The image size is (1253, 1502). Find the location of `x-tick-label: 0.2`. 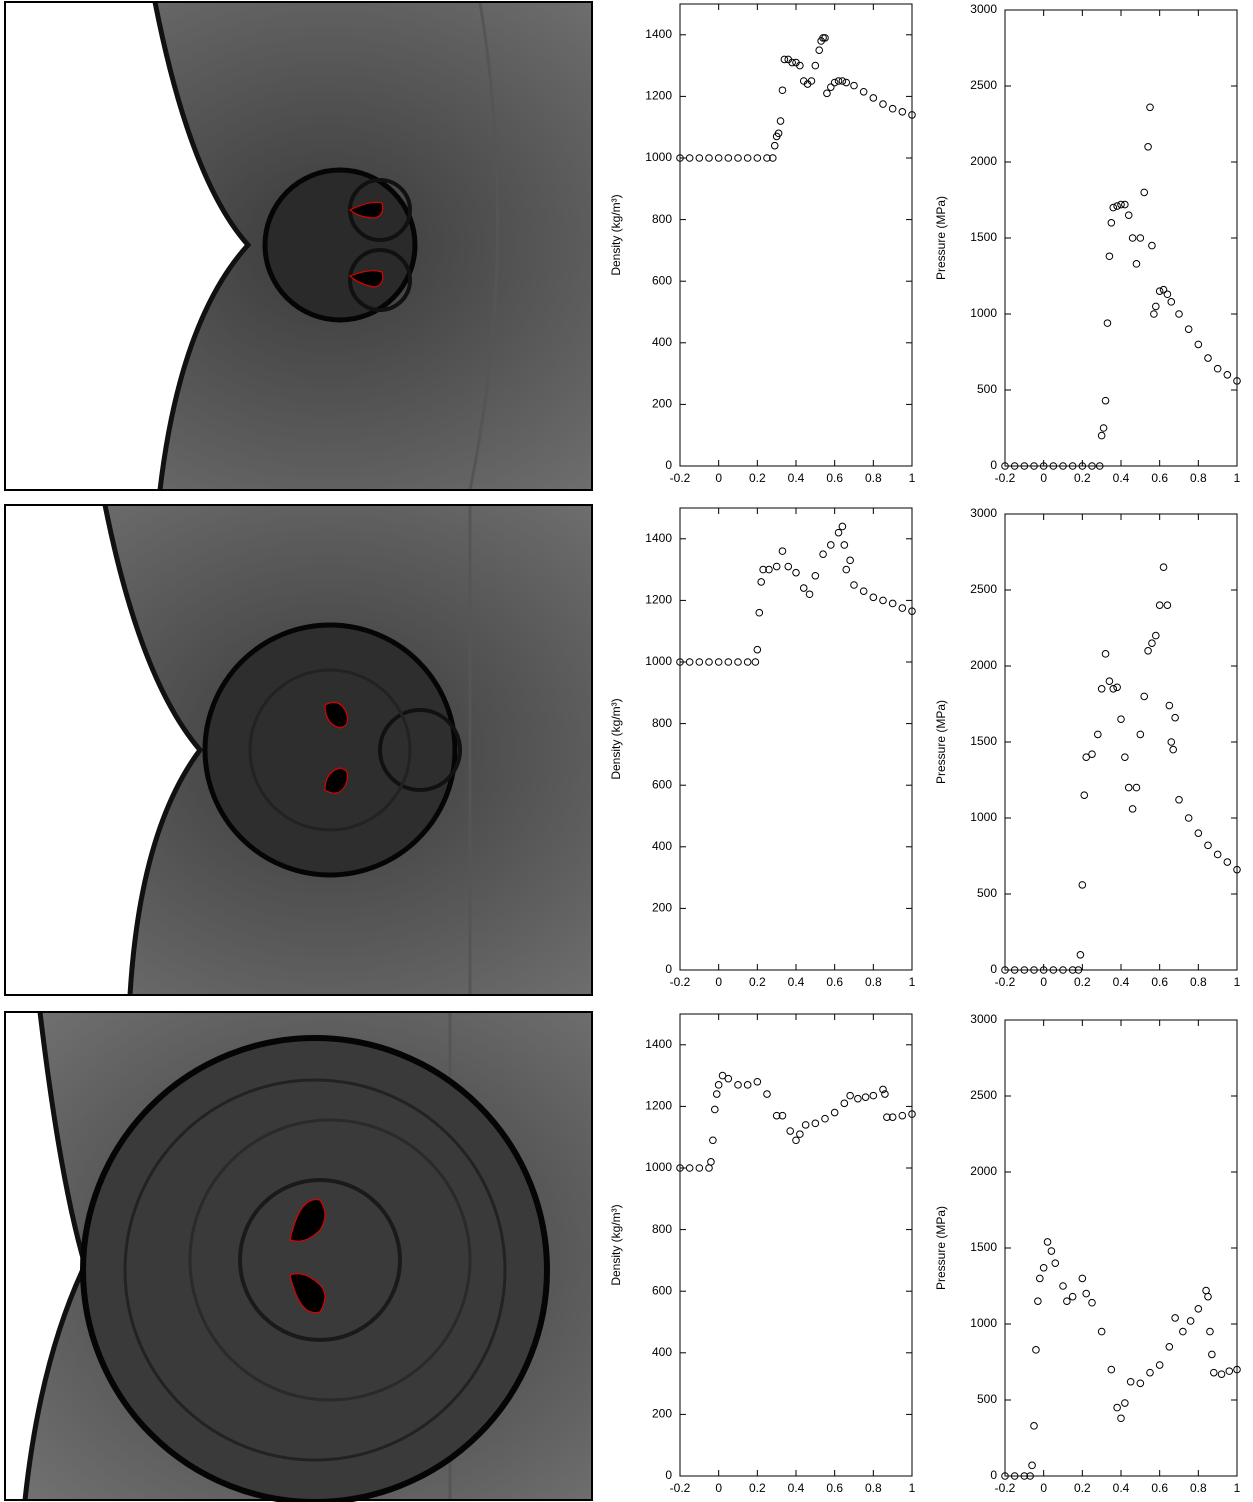

x-tick-label: 0.2 is located at coordinates (757, 478).